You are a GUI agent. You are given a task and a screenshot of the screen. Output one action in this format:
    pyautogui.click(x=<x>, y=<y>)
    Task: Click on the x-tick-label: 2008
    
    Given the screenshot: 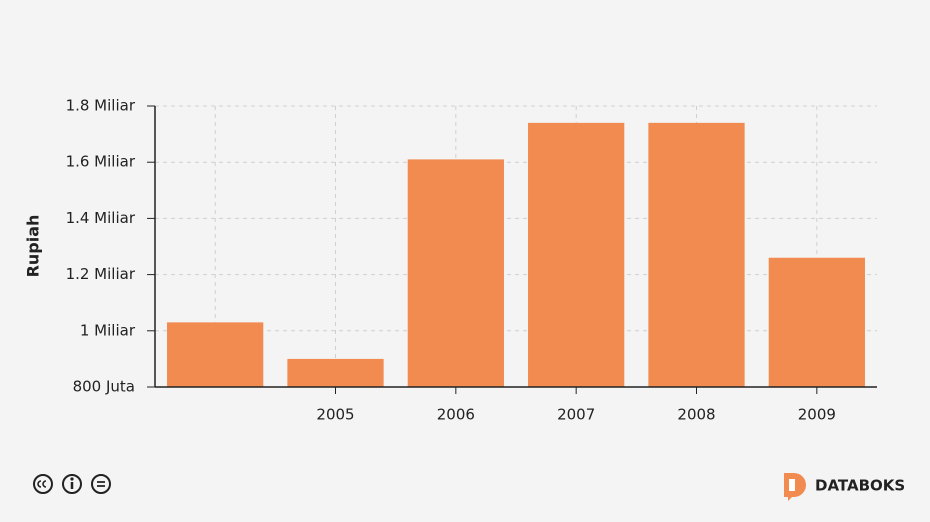 What is the action you would take?
    pyautogui.click(x=696, y=415)
    